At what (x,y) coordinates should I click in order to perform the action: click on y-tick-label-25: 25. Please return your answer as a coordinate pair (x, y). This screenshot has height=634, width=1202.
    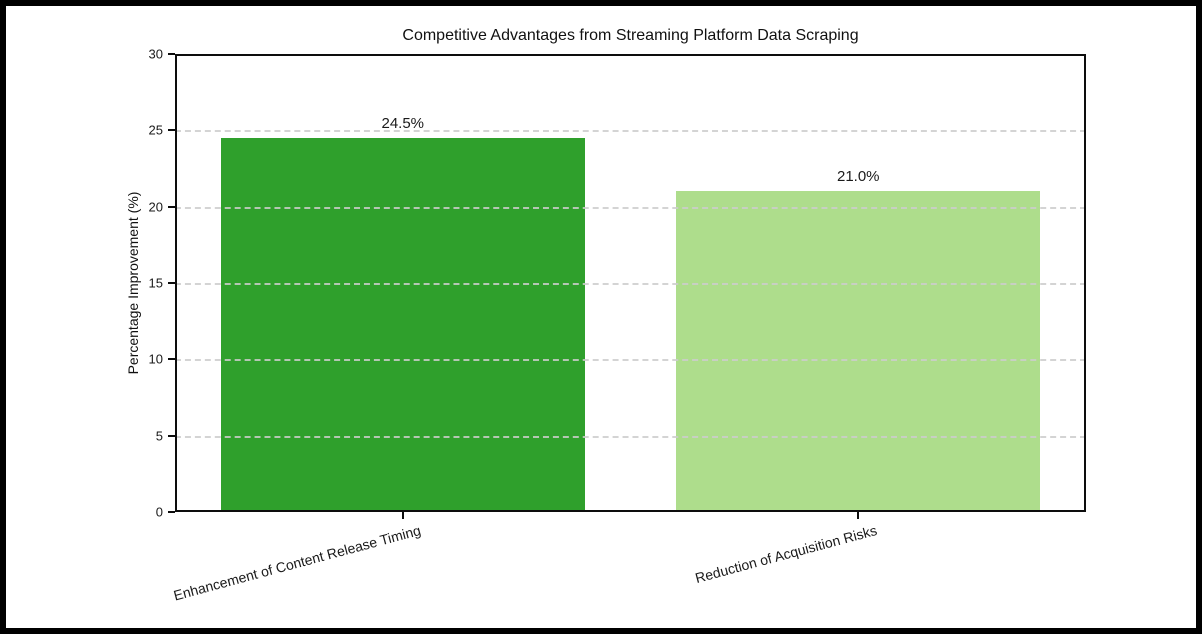
    Looking at the image, I should click on (155, 130).